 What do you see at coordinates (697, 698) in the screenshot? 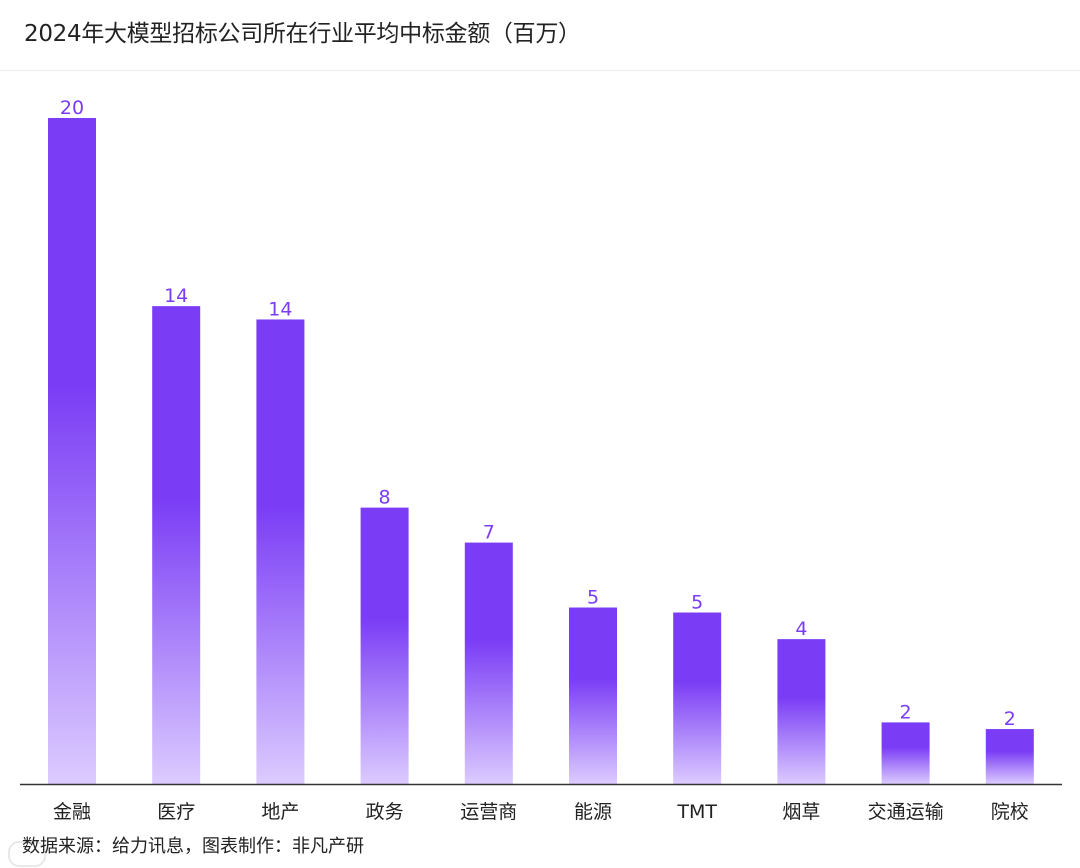
I see `bar-TMT` at bounding box center [697, 698].